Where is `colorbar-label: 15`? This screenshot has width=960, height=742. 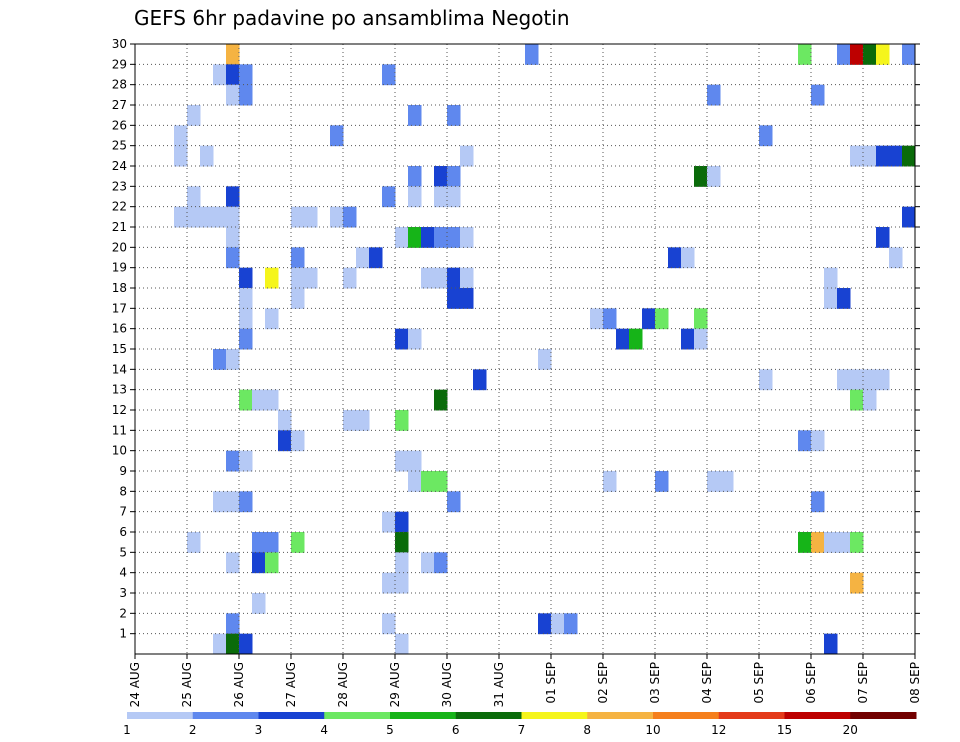
colorbar-label: 15 is located at coordinates (784, 730).